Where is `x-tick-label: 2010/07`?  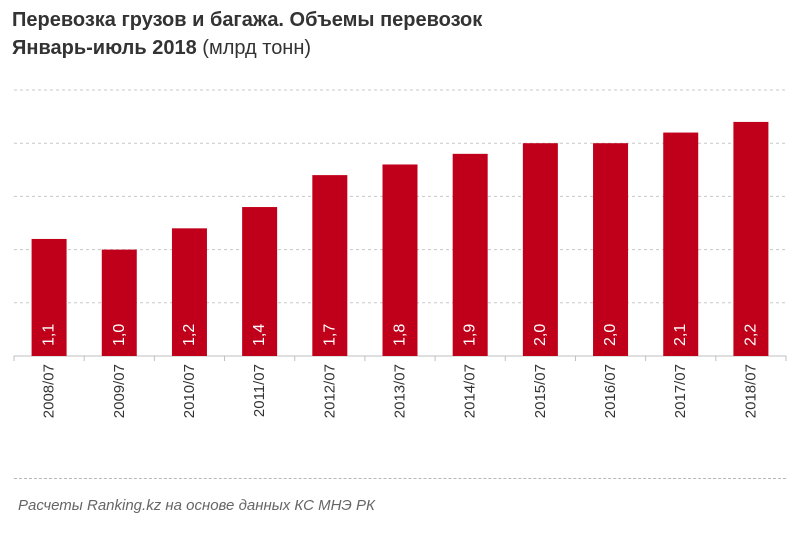 x-tick-label: 2010/07 is located at coordinates (189, 391).